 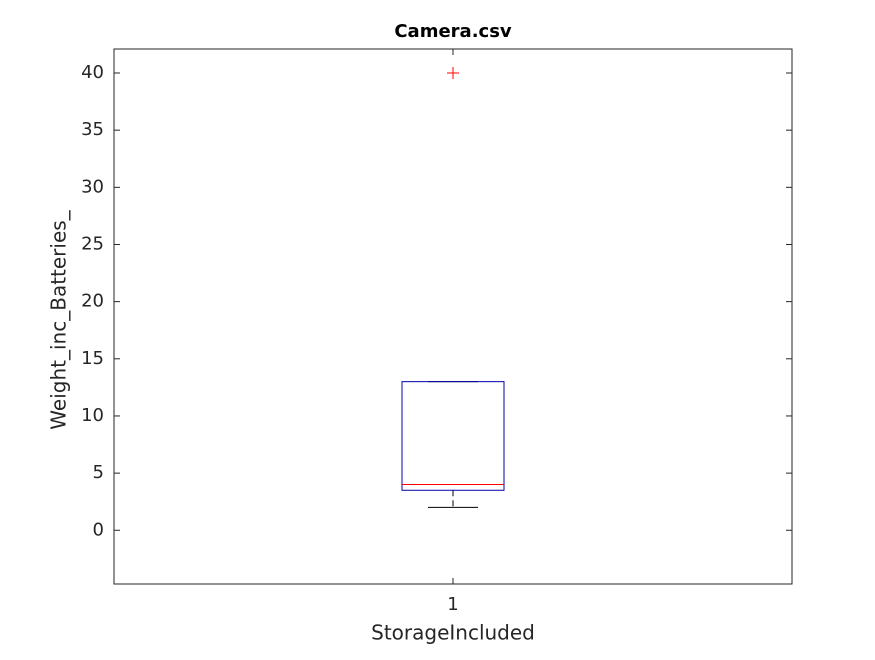 I want to click on y-tick-label: 5, so click(x=98, y=472).